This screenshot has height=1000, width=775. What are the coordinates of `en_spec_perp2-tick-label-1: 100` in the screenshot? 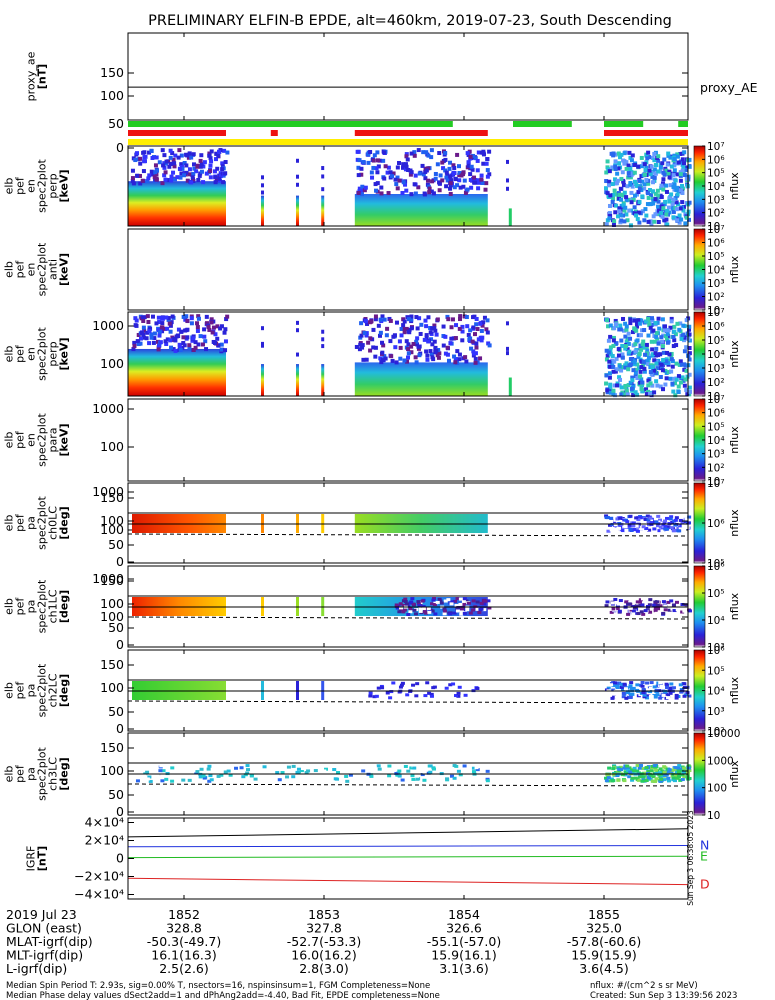 It's located at (112, 529).